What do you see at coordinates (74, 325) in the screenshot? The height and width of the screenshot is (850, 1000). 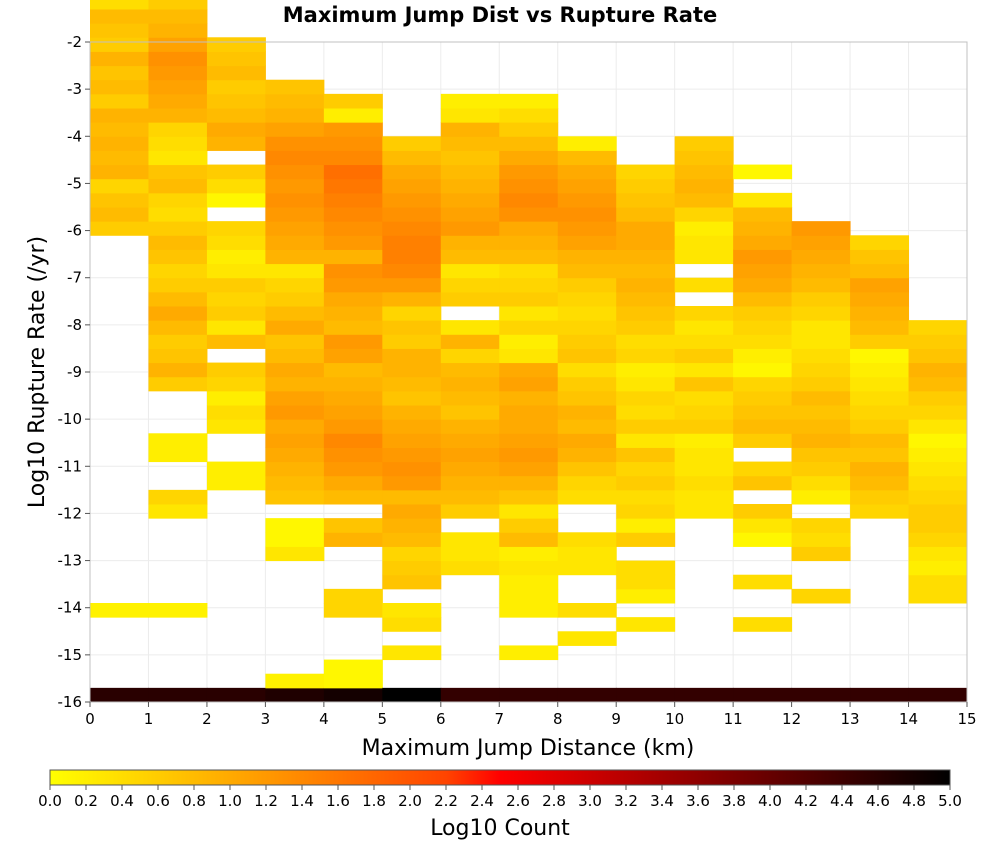 I see `y-tick-label: -8` at bounding box center [74, 325].